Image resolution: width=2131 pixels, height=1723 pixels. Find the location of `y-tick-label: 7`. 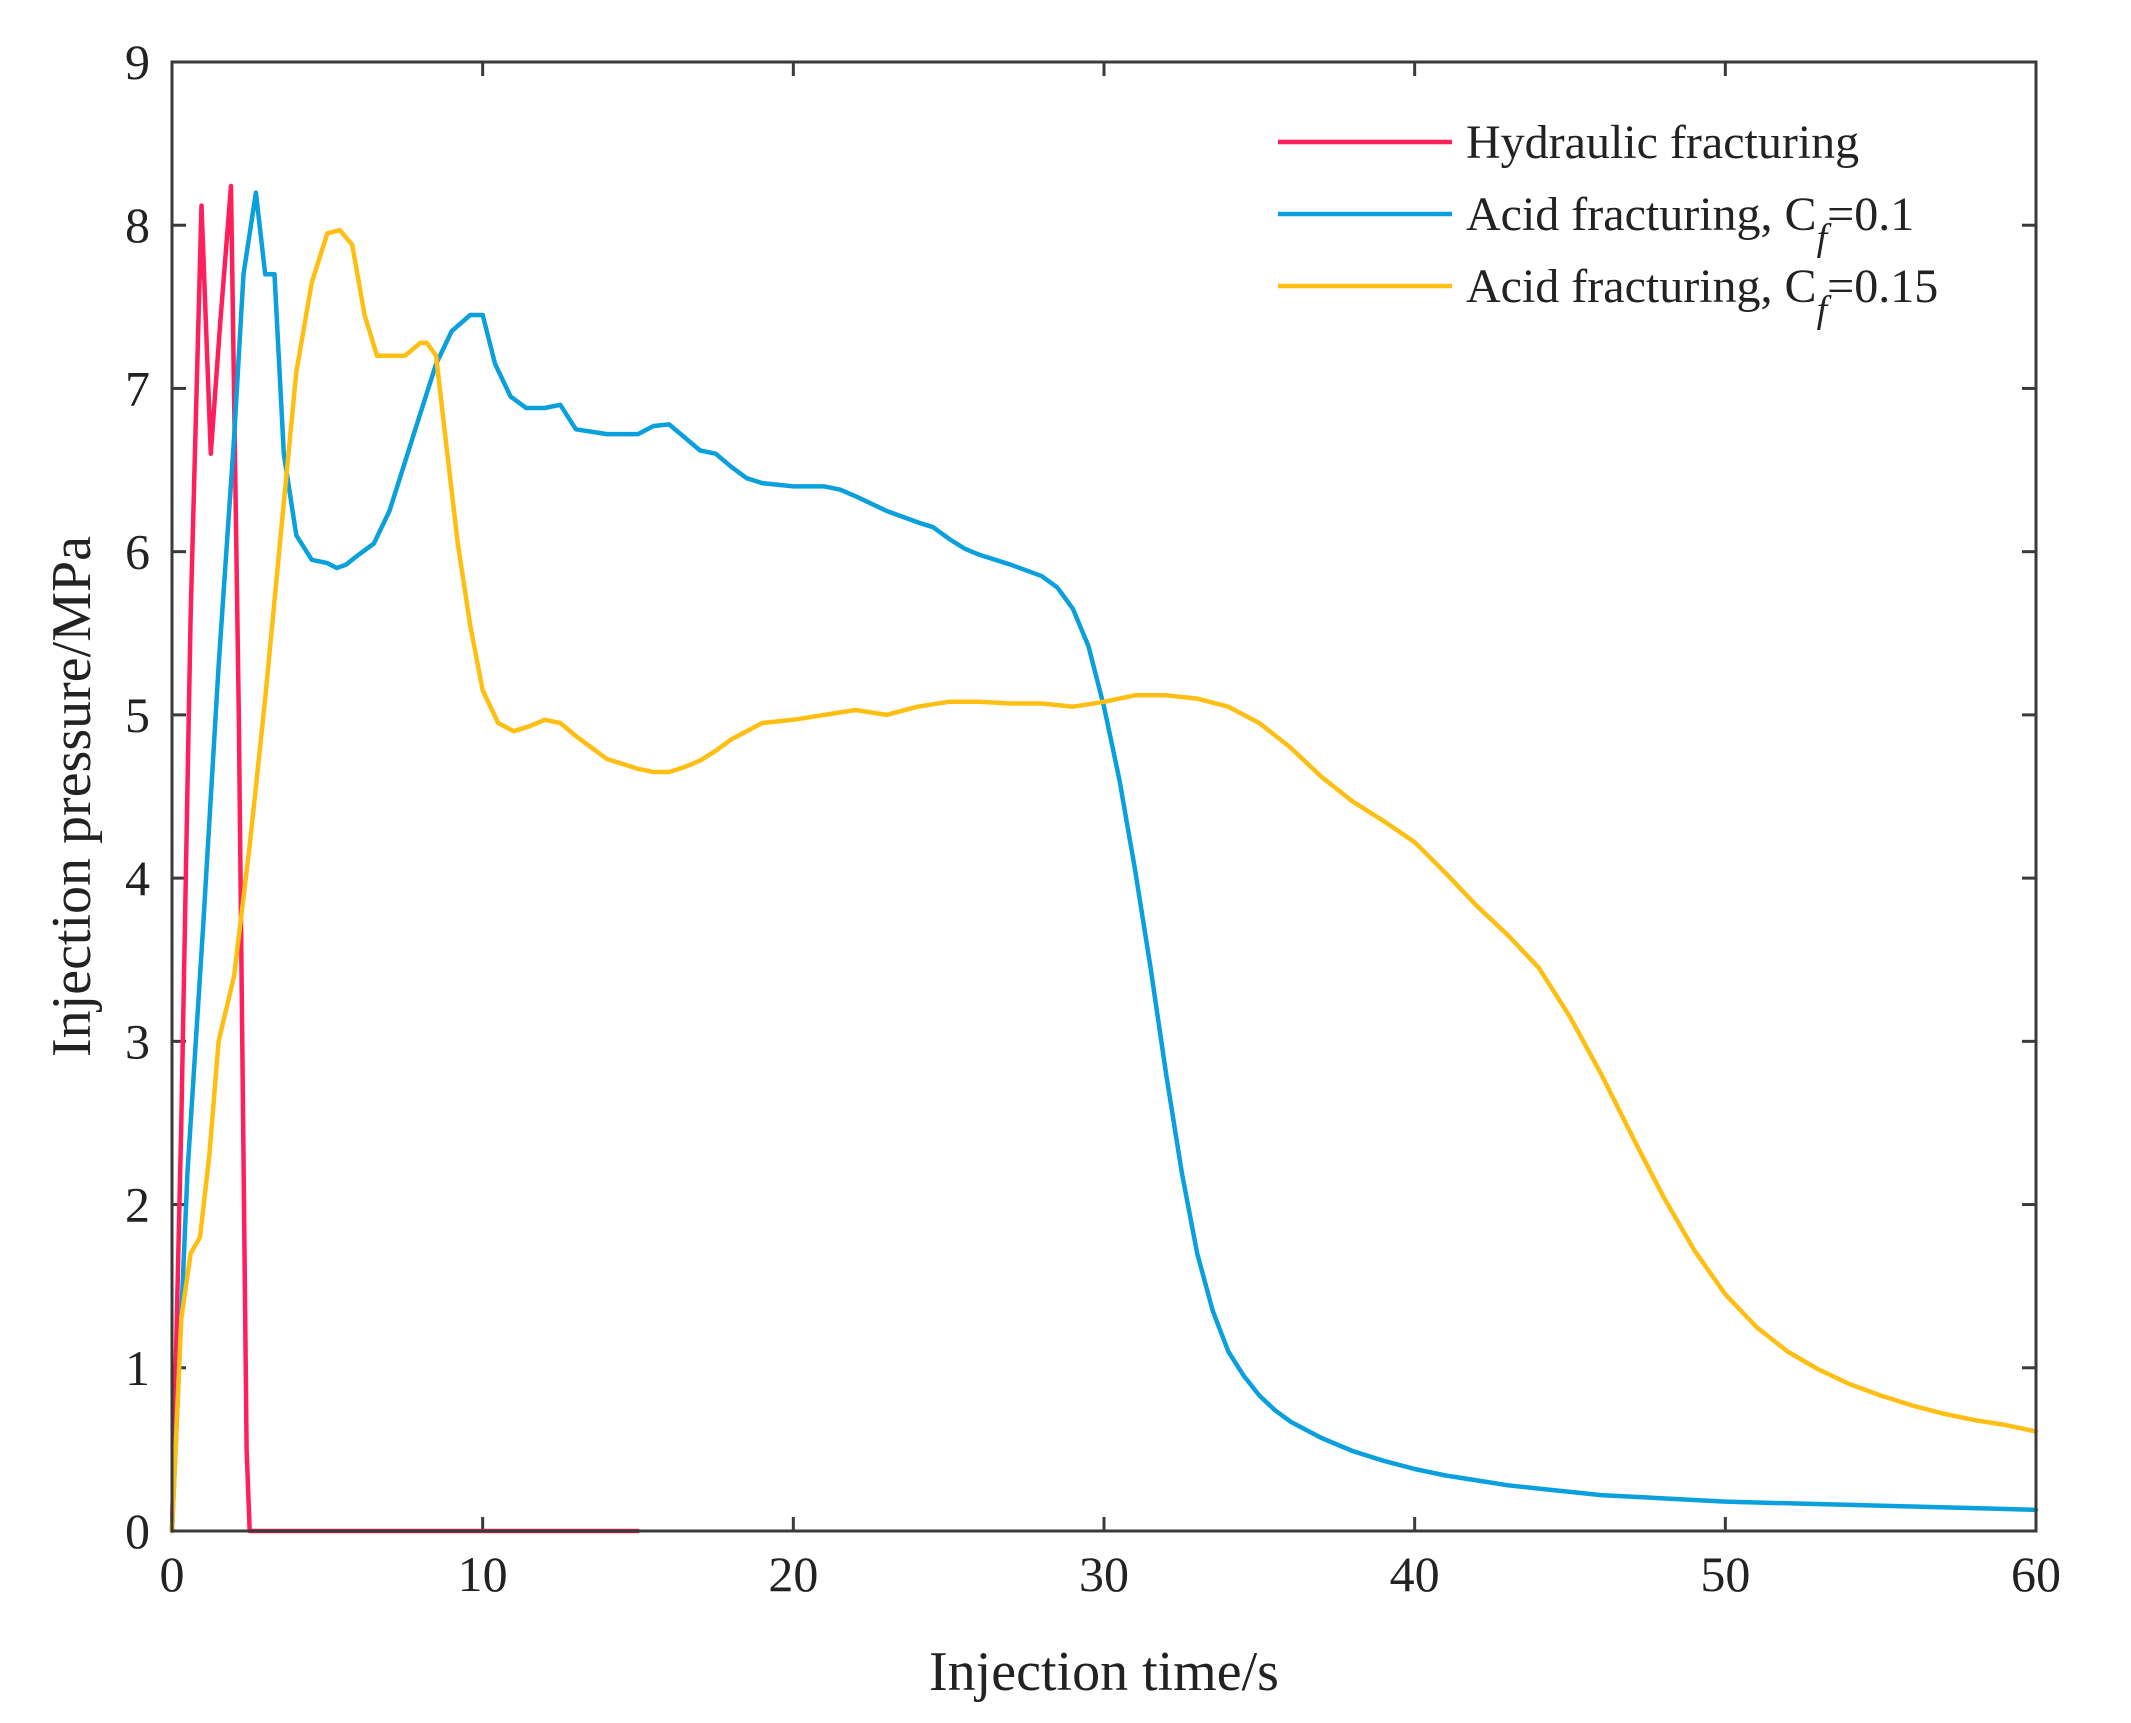

y-tick-label: 7 is located at coordinates (137, 388).